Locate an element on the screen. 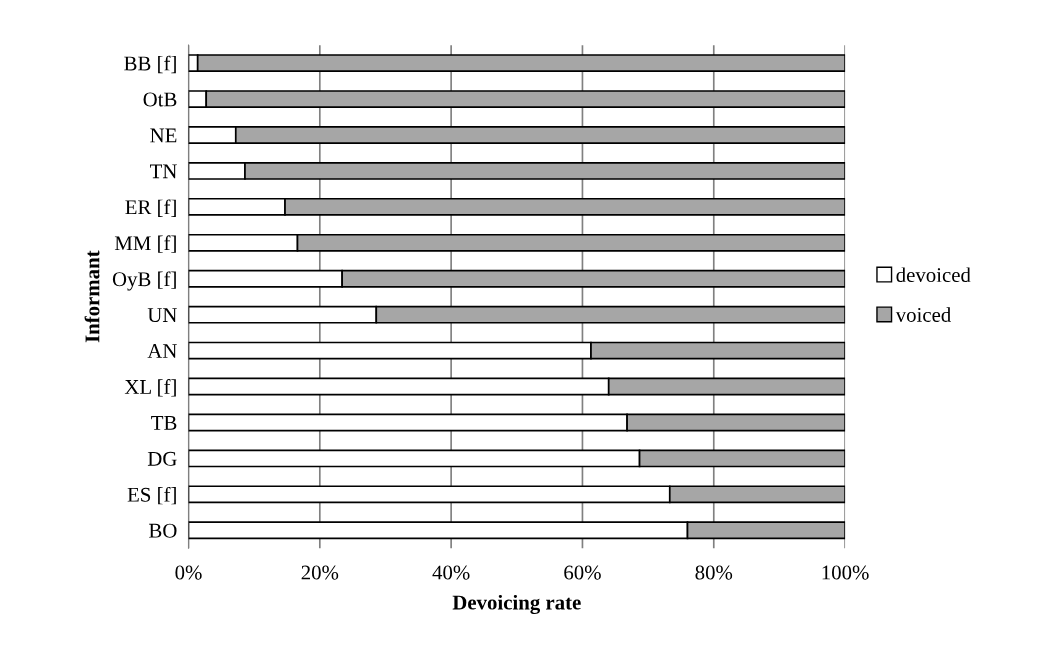  y-tick-label: ER [f] is located at coordinates (150, 208).